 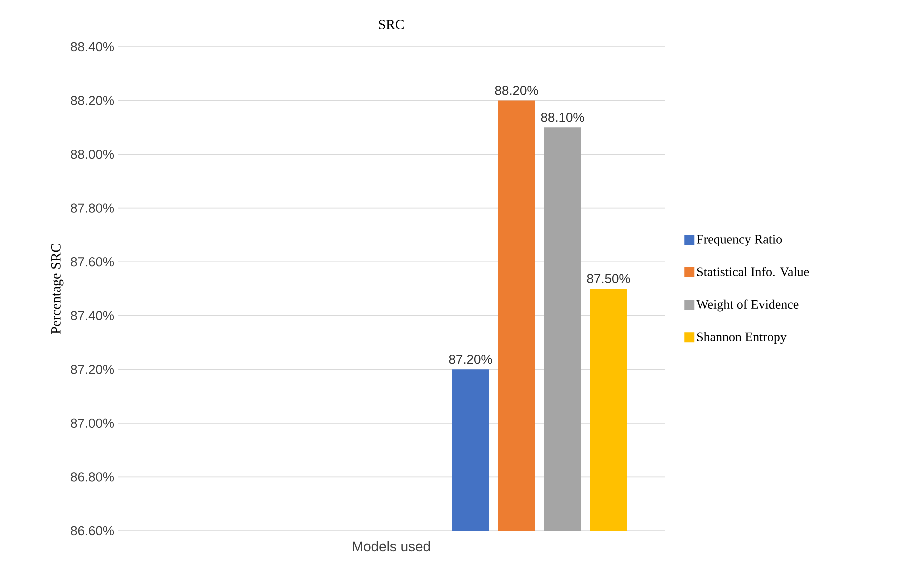 I want to click on y-tick-label: 87.60%, so click(x=92, y=262).